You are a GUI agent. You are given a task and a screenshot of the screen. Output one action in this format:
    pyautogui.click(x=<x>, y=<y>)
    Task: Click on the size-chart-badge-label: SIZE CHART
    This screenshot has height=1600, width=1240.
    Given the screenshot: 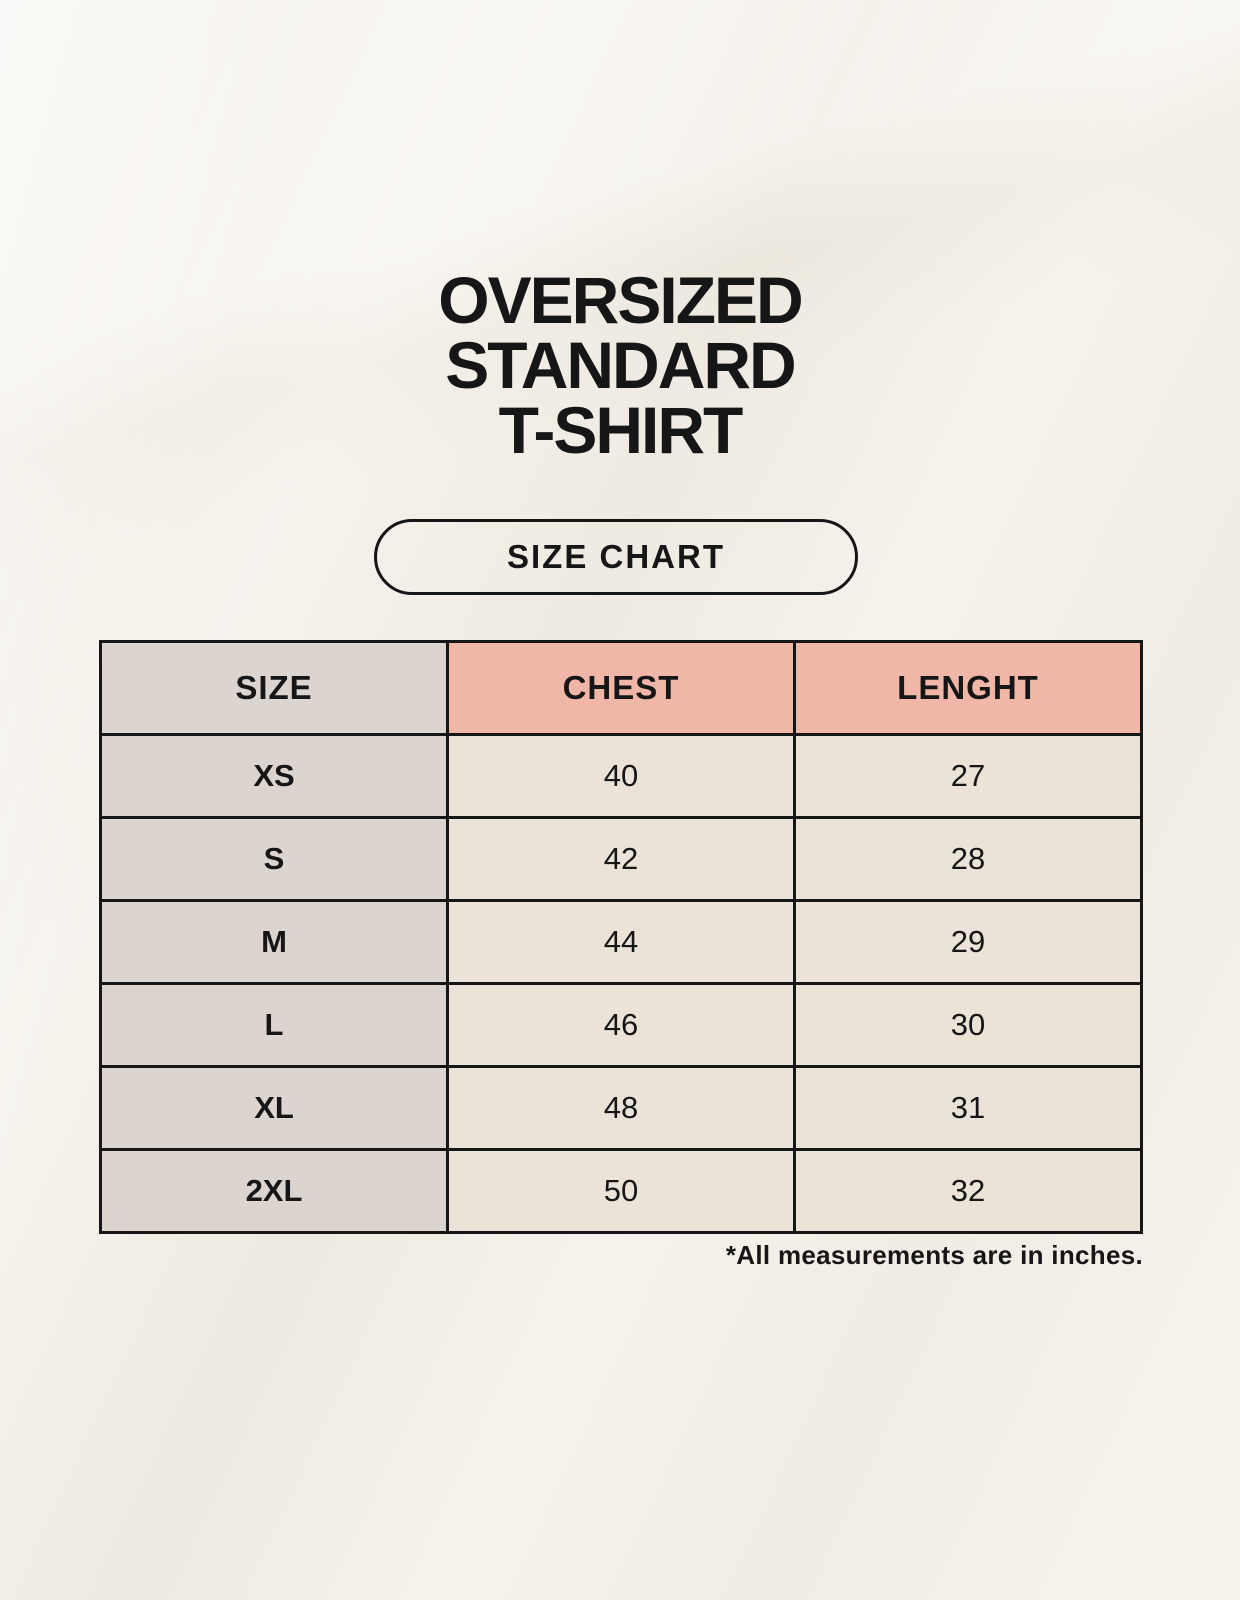 What is the action you would take?
    pyautogui.click(x=616, y=556)
    